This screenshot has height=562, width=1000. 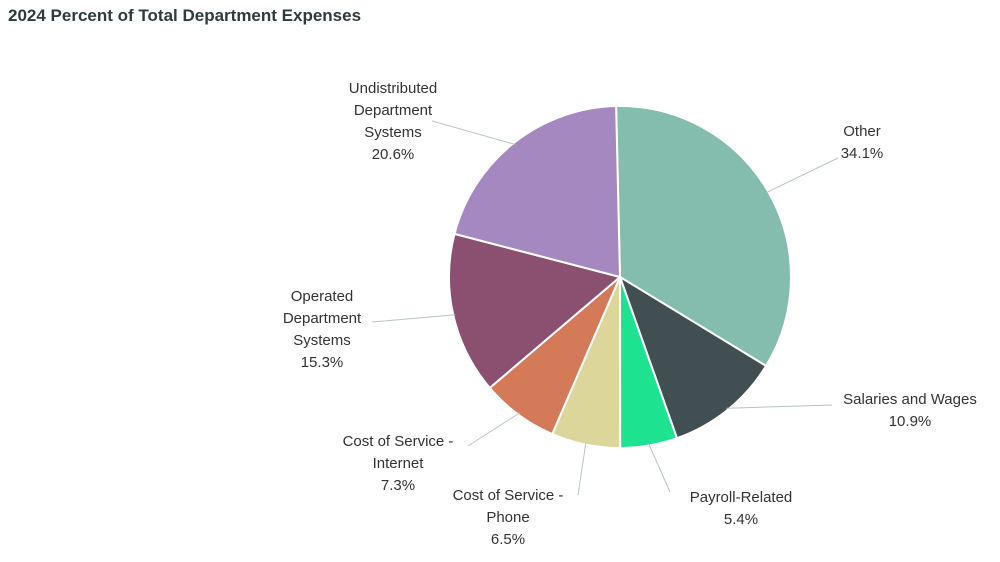 What do you see at coordinates (398, 485) in the screenshot?
I see `slice-value: 7.3%` at bounding box center [398, 485].